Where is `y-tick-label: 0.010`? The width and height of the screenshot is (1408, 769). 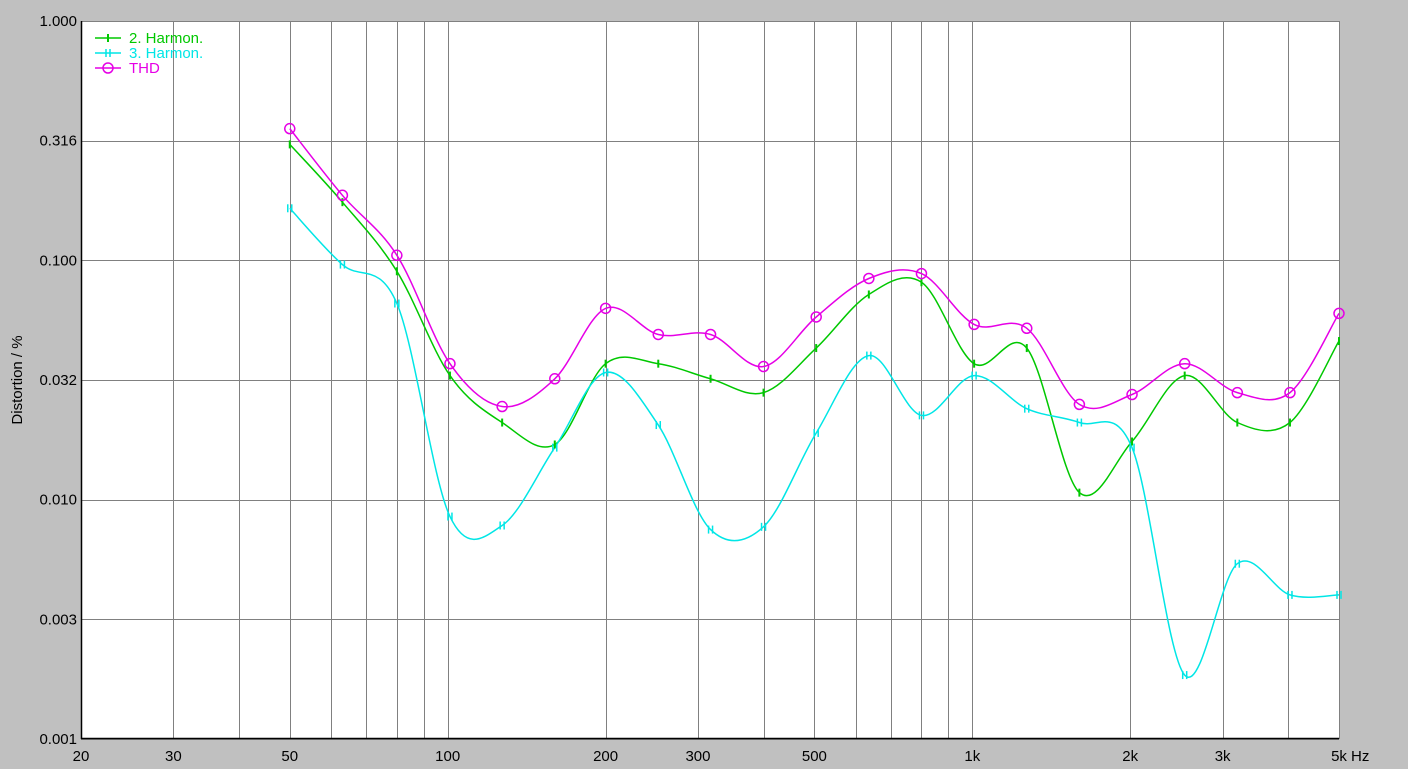 y-tick-label: 0.010 is located at coordinates (58, 500).